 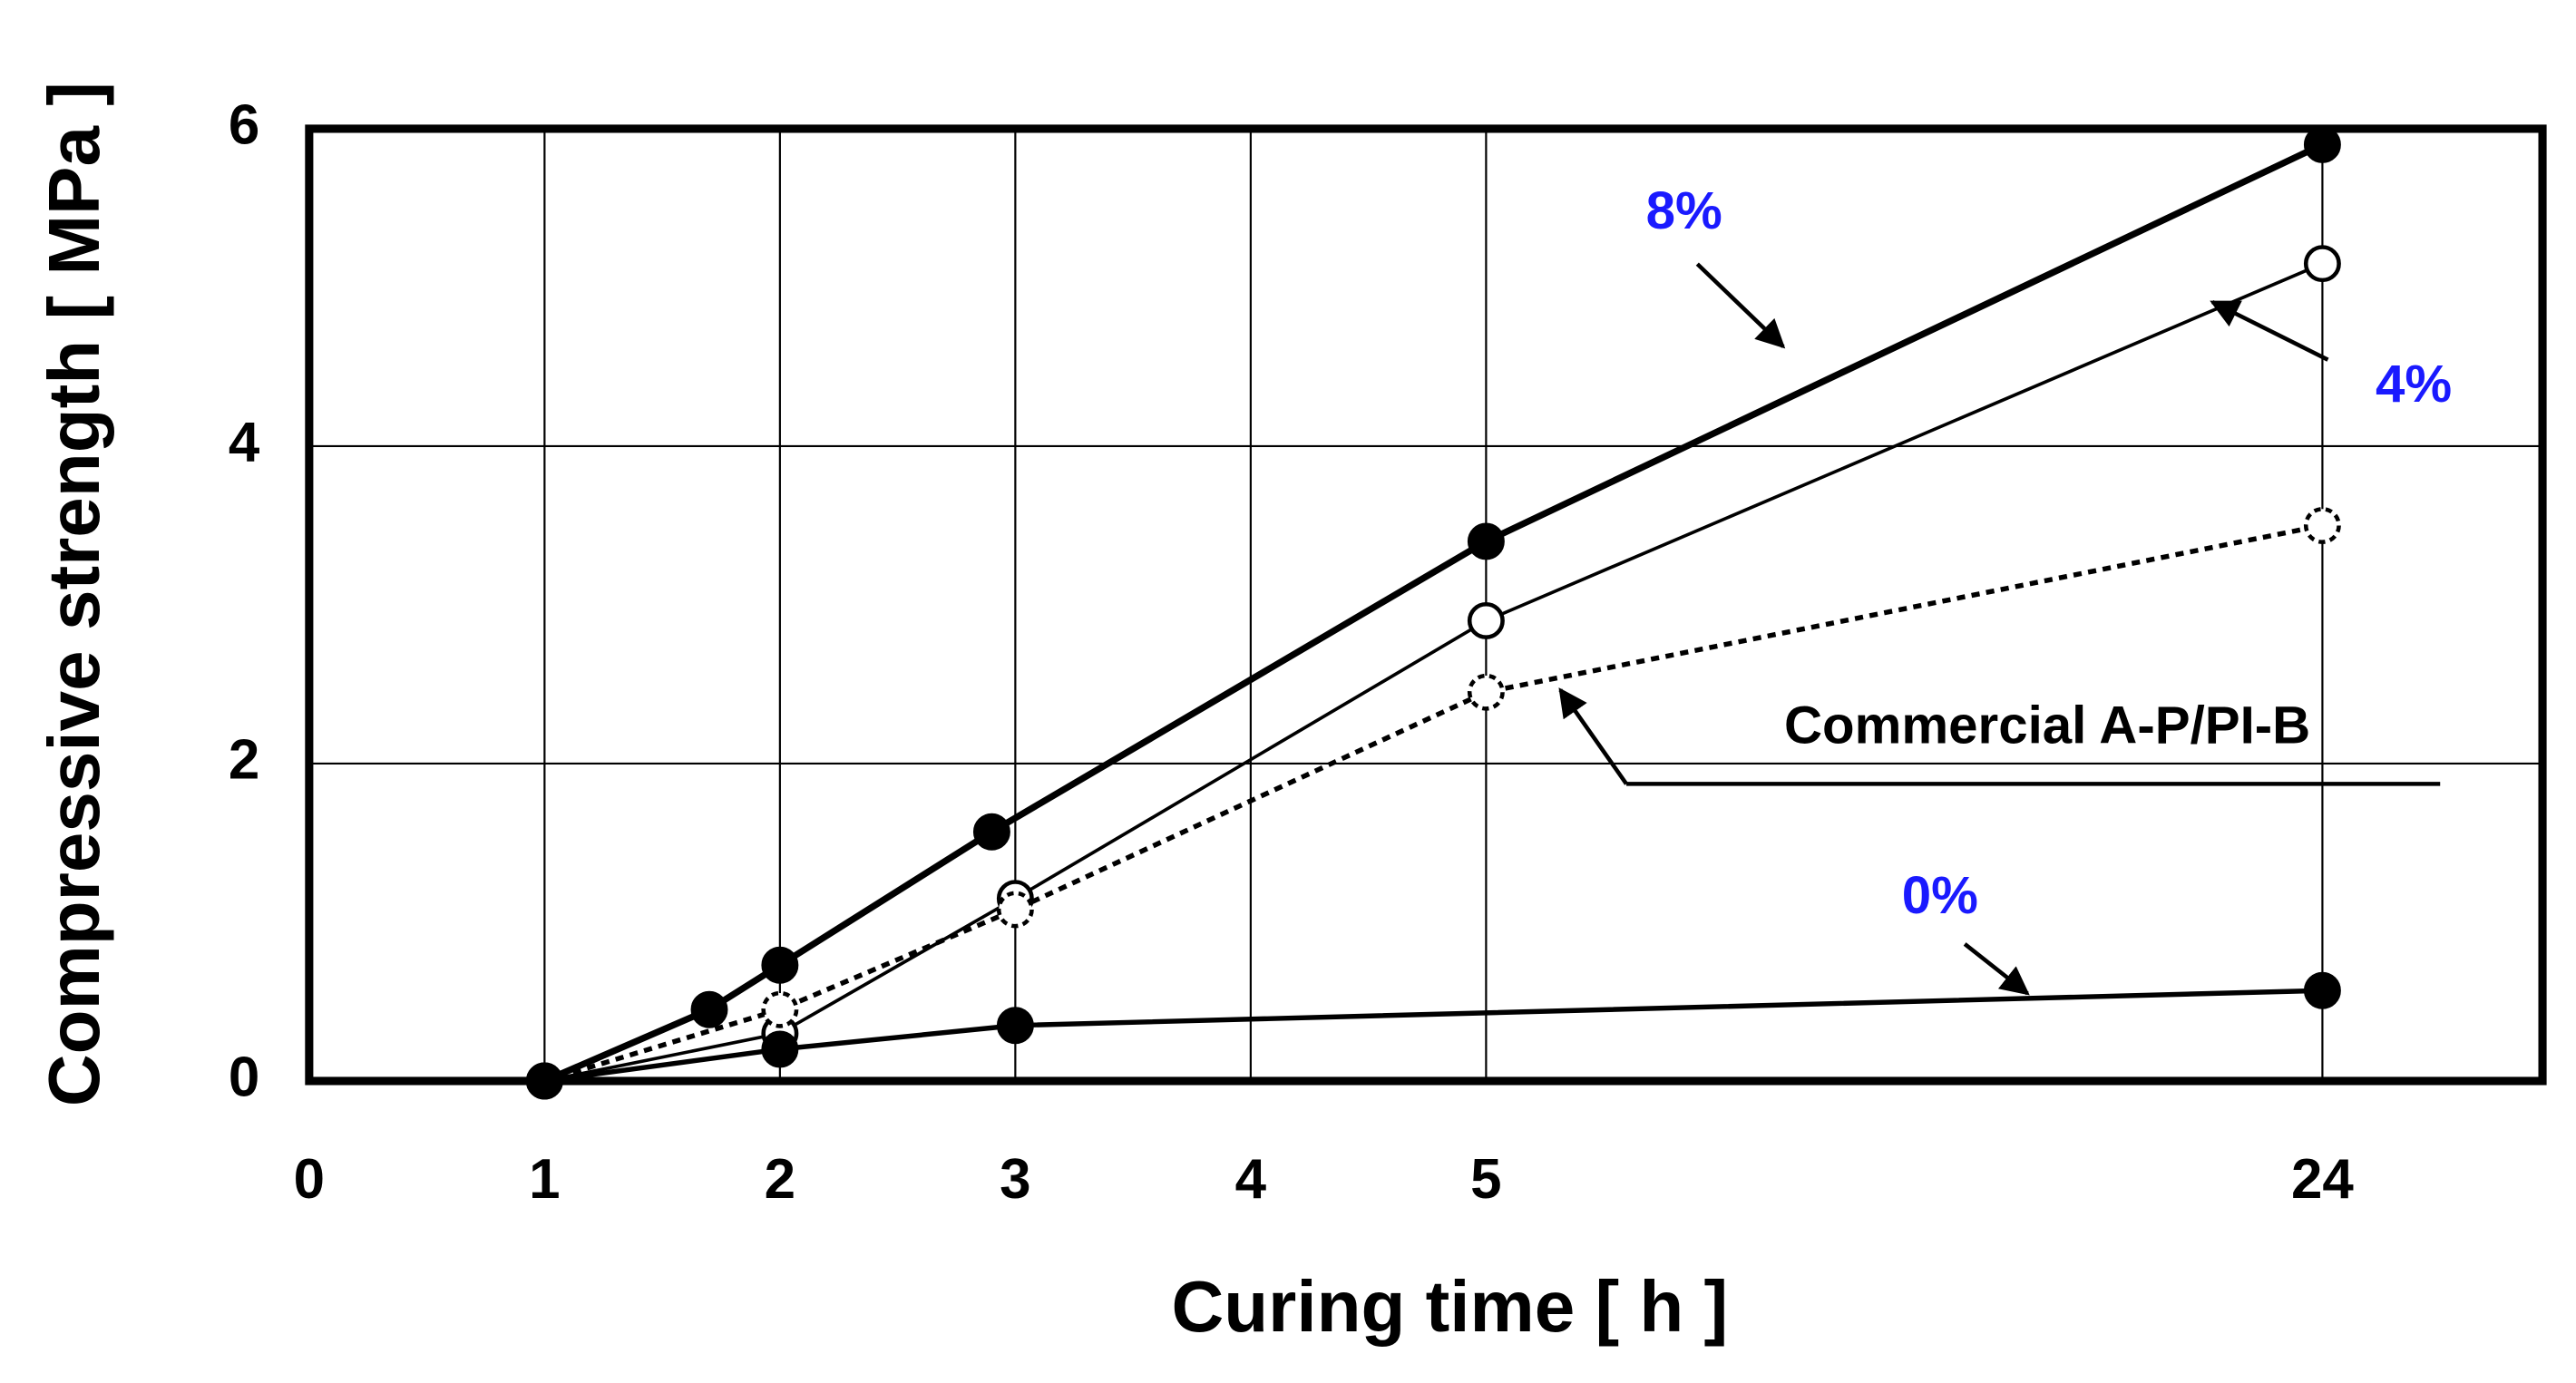 What do you see at coordinates (244, 1077) in the screenshot?
I see `y-tick-label: 0` at bounding box center [244, 1077].